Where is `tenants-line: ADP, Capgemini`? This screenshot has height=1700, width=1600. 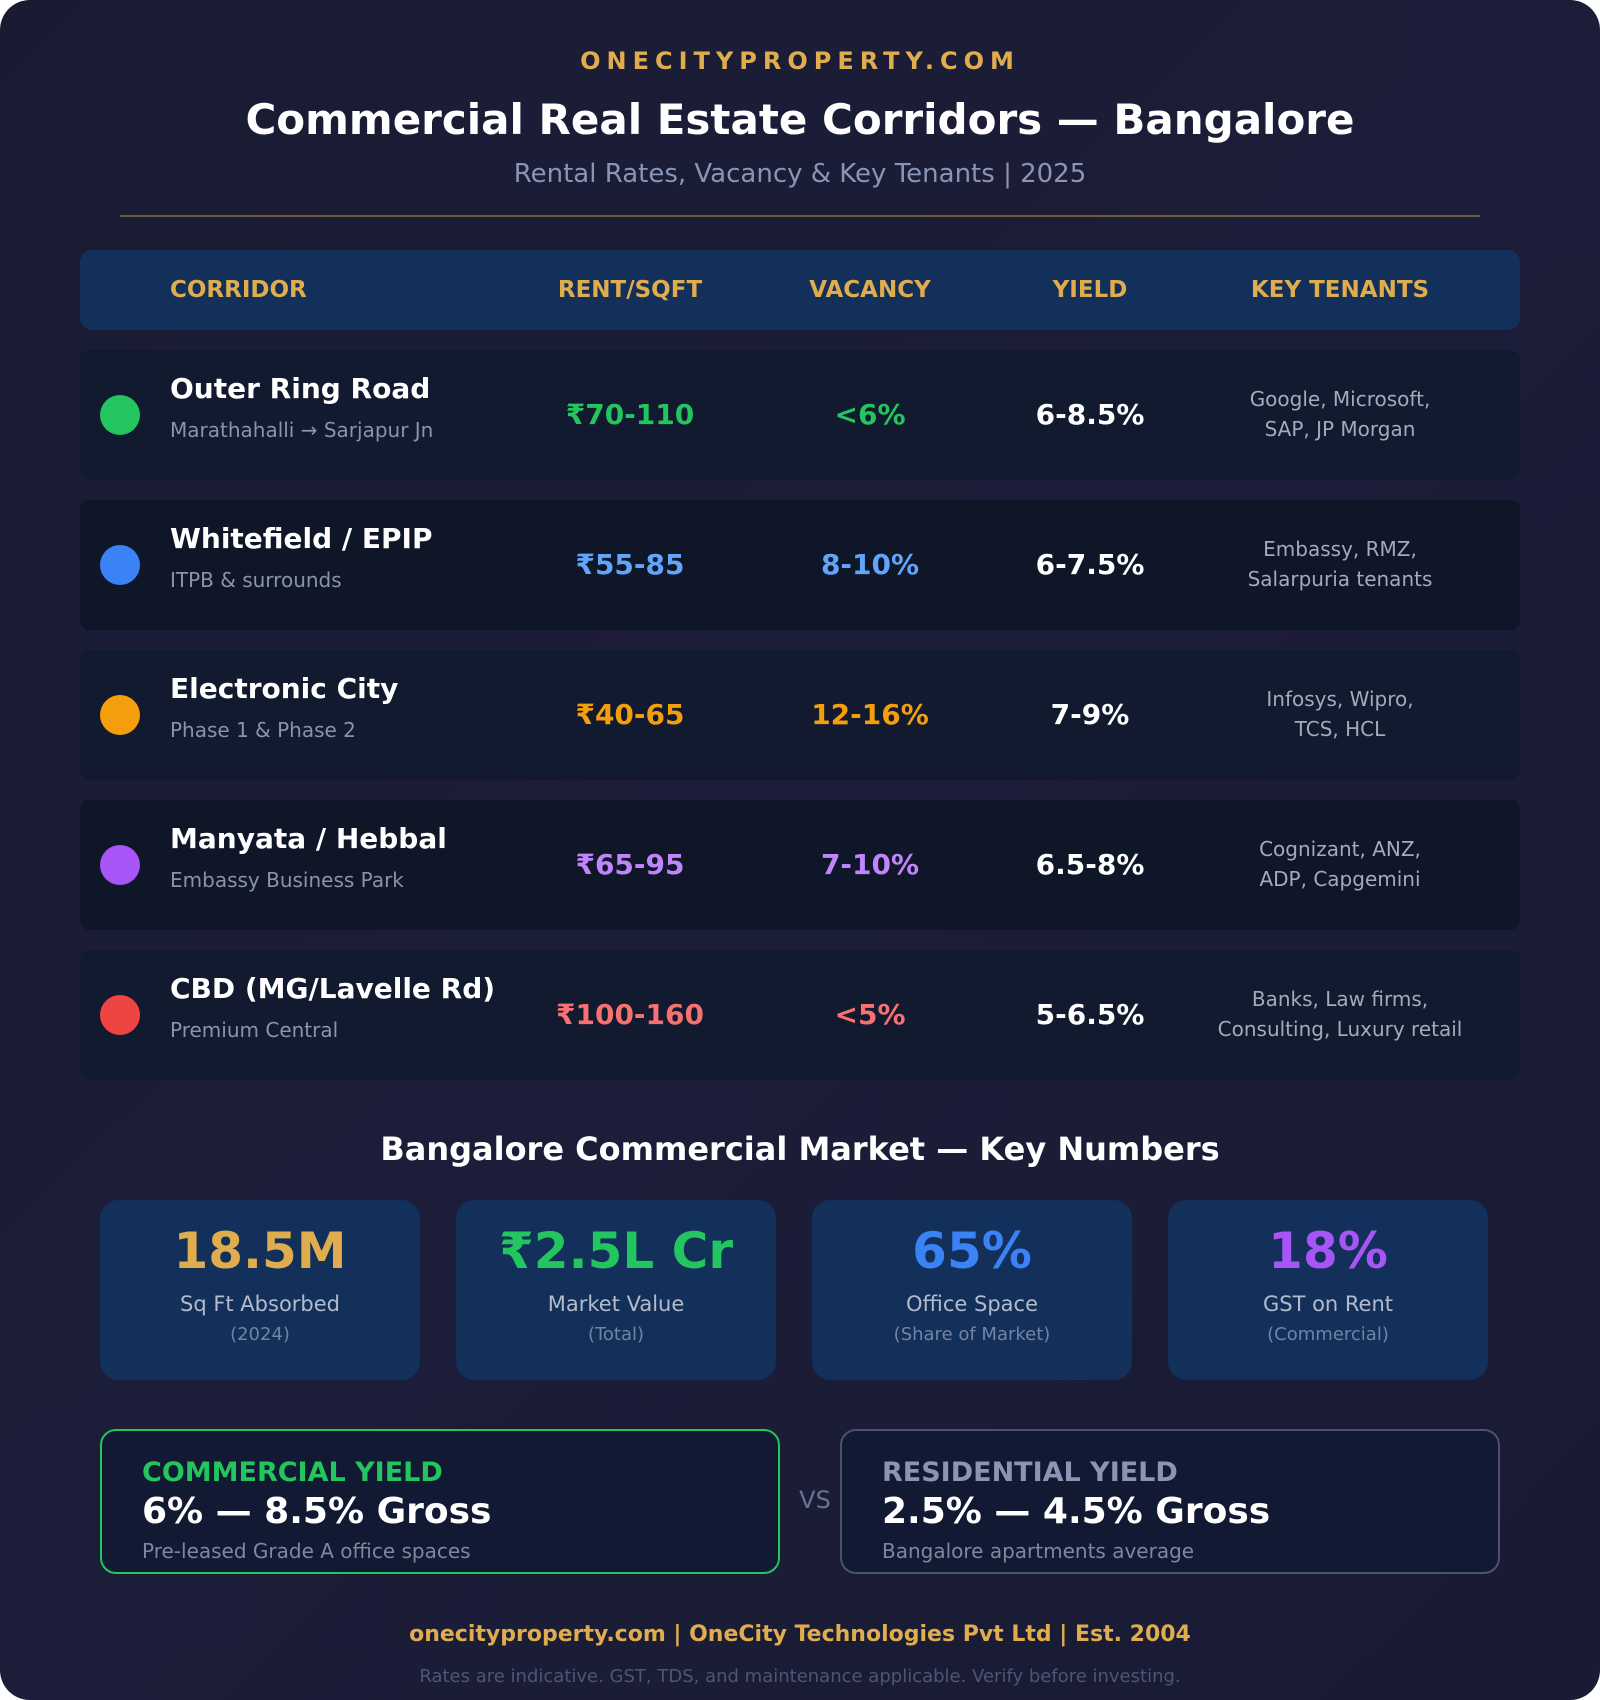 tenants-line: ADP, Capgemini is located at coordinates (1340, 879).